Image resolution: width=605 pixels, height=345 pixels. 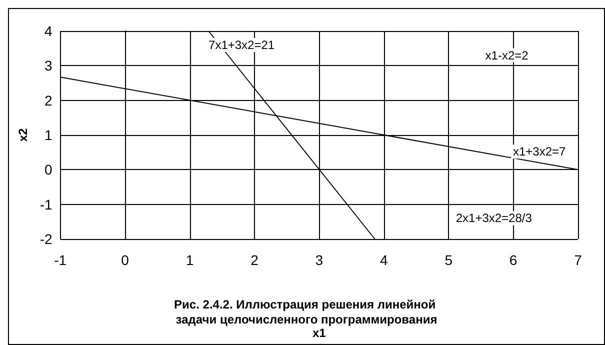 I want to click on y-tick-label: 2, so click(x=48, y=100).